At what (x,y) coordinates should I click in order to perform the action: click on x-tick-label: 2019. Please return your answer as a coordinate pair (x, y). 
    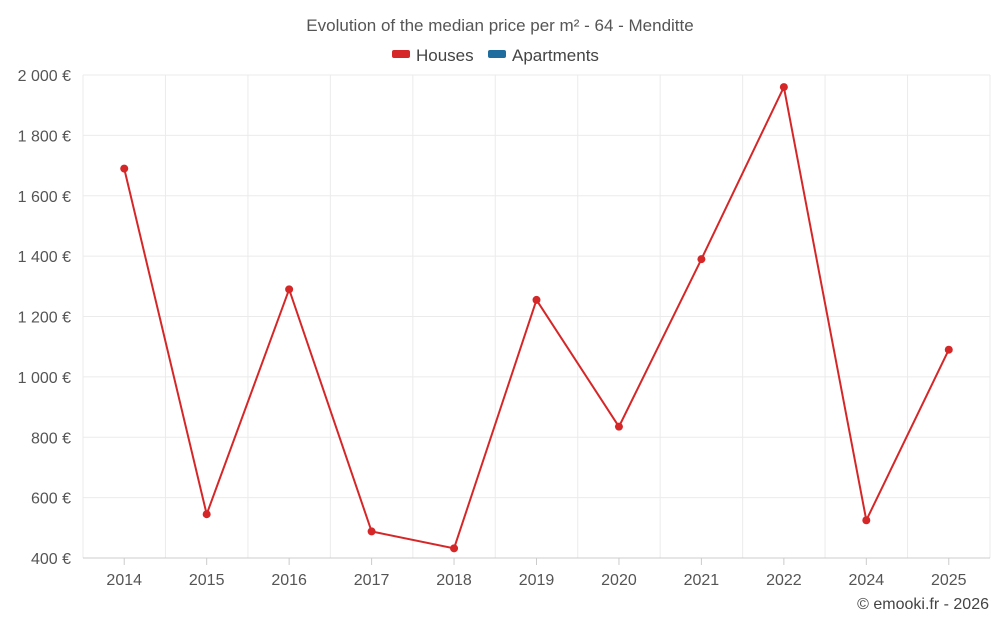
    Looking at the image, I should click on (537, 580).